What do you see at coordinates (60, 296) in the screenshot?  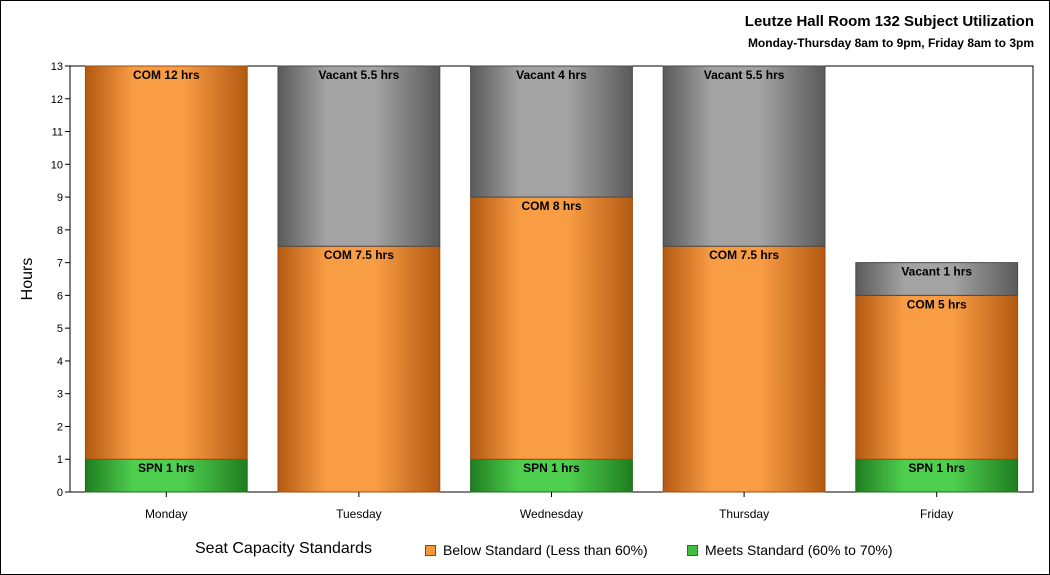 I see `y-tick-label: 6` at bounding box center [60, 296].